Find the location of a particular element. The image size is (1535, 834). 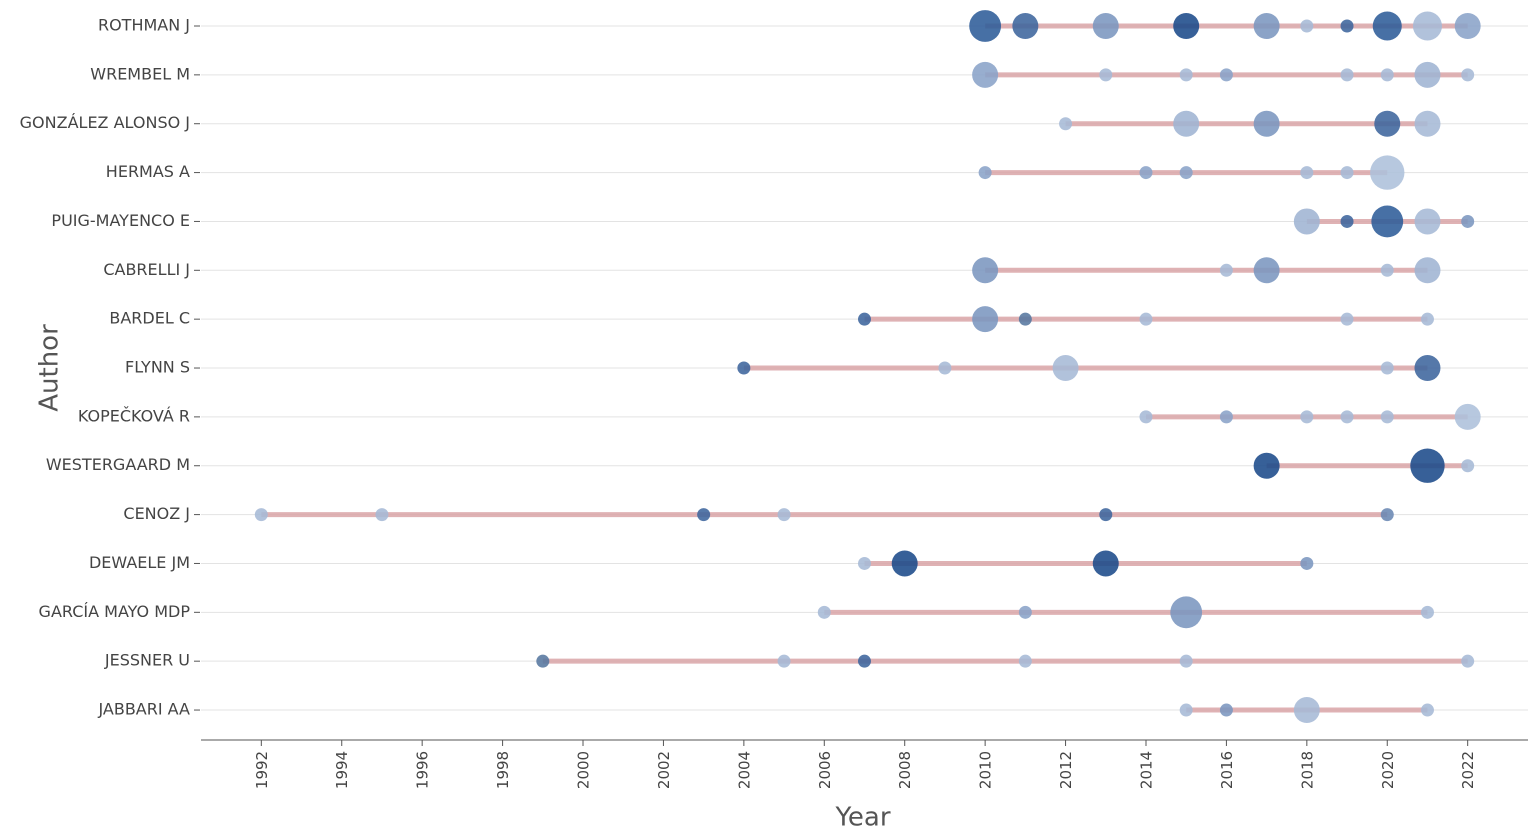

y-tick-label: ROTHMAN J is located at coordinates (144, 25).